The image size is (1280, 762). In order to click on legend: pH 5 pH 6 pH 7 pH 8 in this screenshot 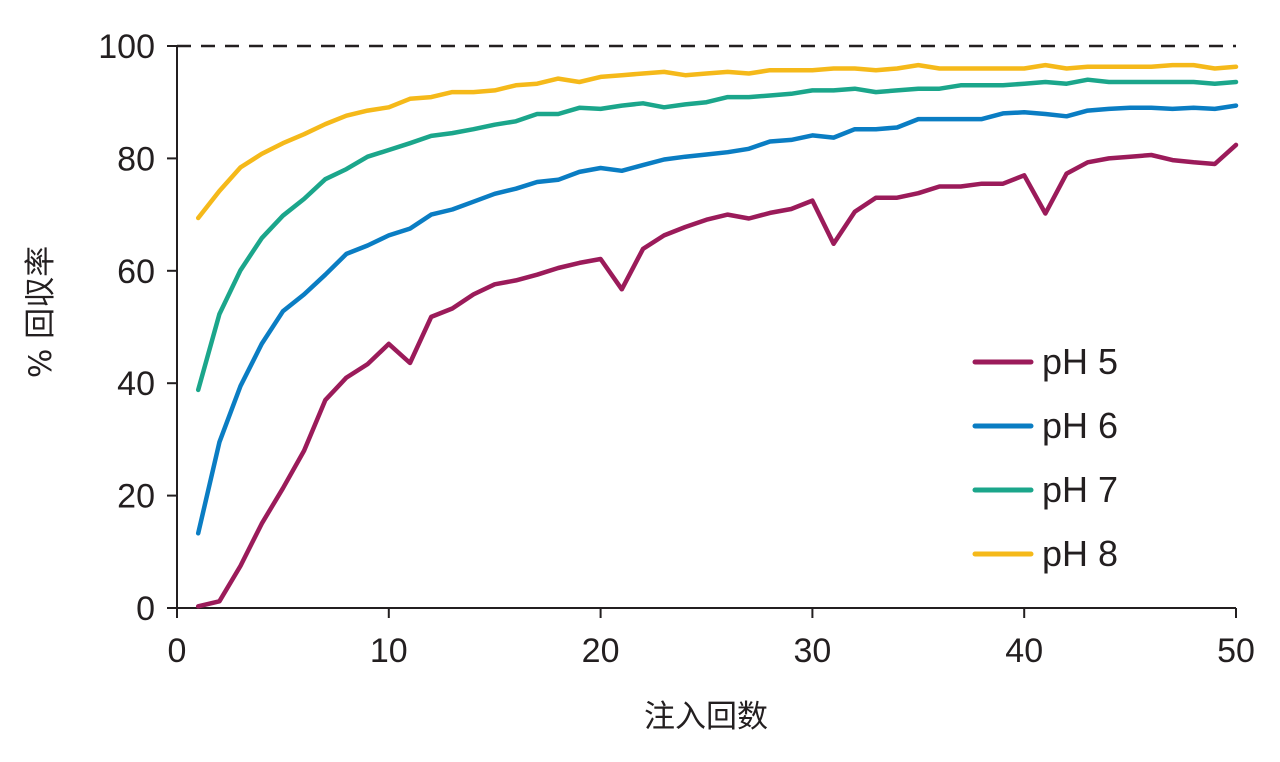, I will do `click(1045, 457)`.